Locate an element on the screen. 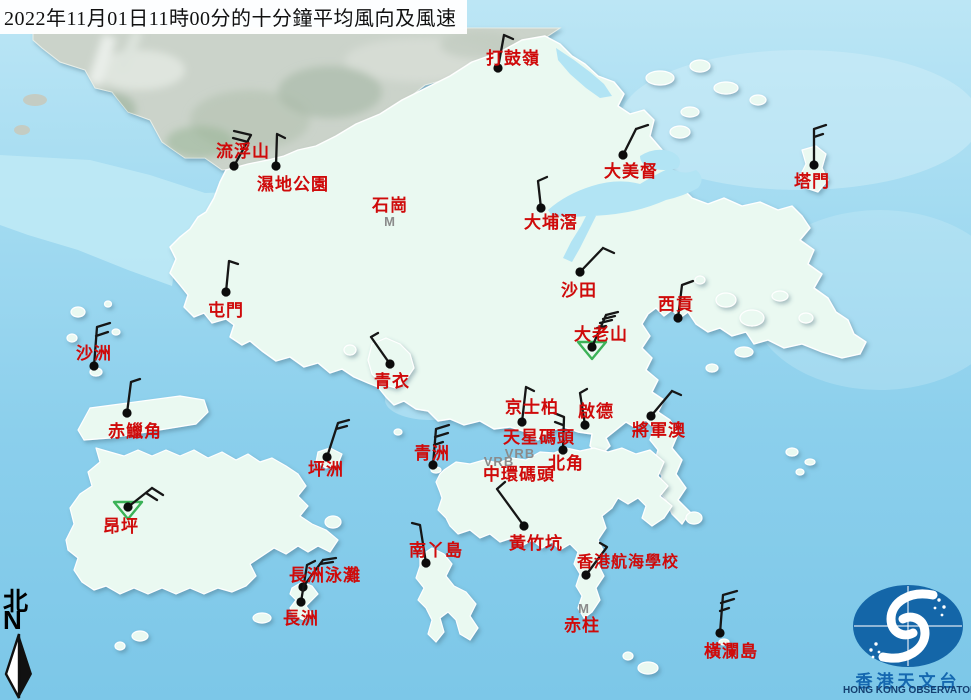 The image size is (971, 700). station-label-tai-mei-tuk: 大美督 is located at coordinates (631, 171).